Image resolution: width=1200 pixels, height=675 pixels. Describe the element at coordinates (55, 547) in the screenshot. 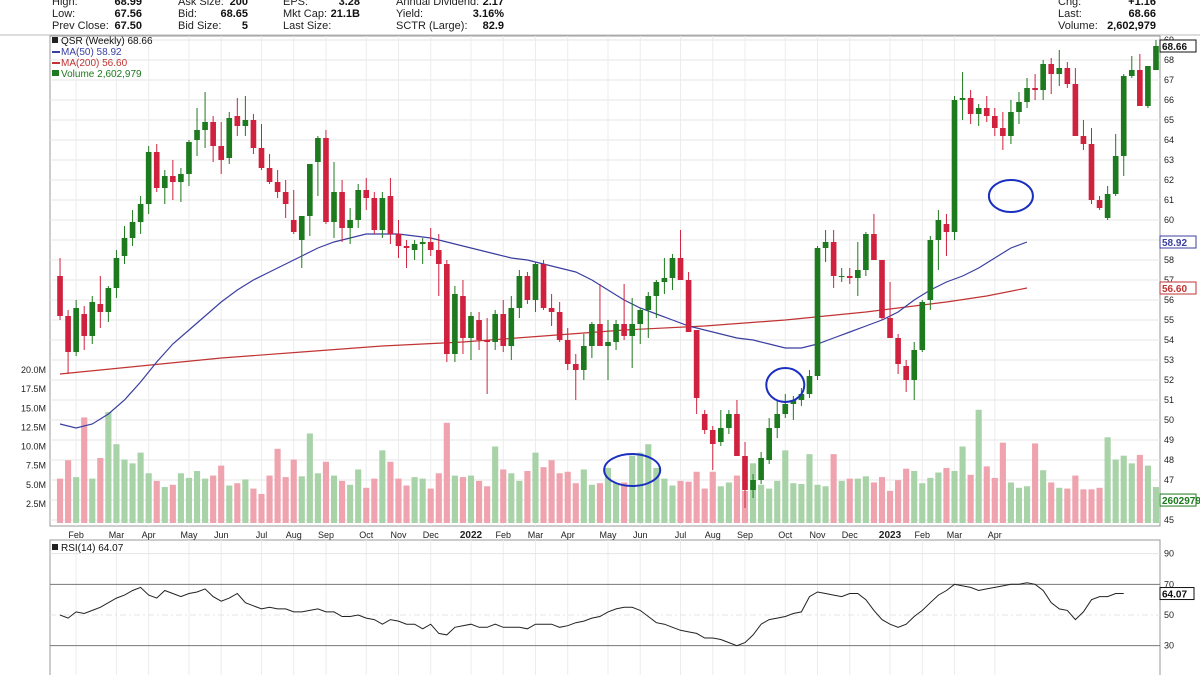

I see `rsi-legend-swatch` at that location.